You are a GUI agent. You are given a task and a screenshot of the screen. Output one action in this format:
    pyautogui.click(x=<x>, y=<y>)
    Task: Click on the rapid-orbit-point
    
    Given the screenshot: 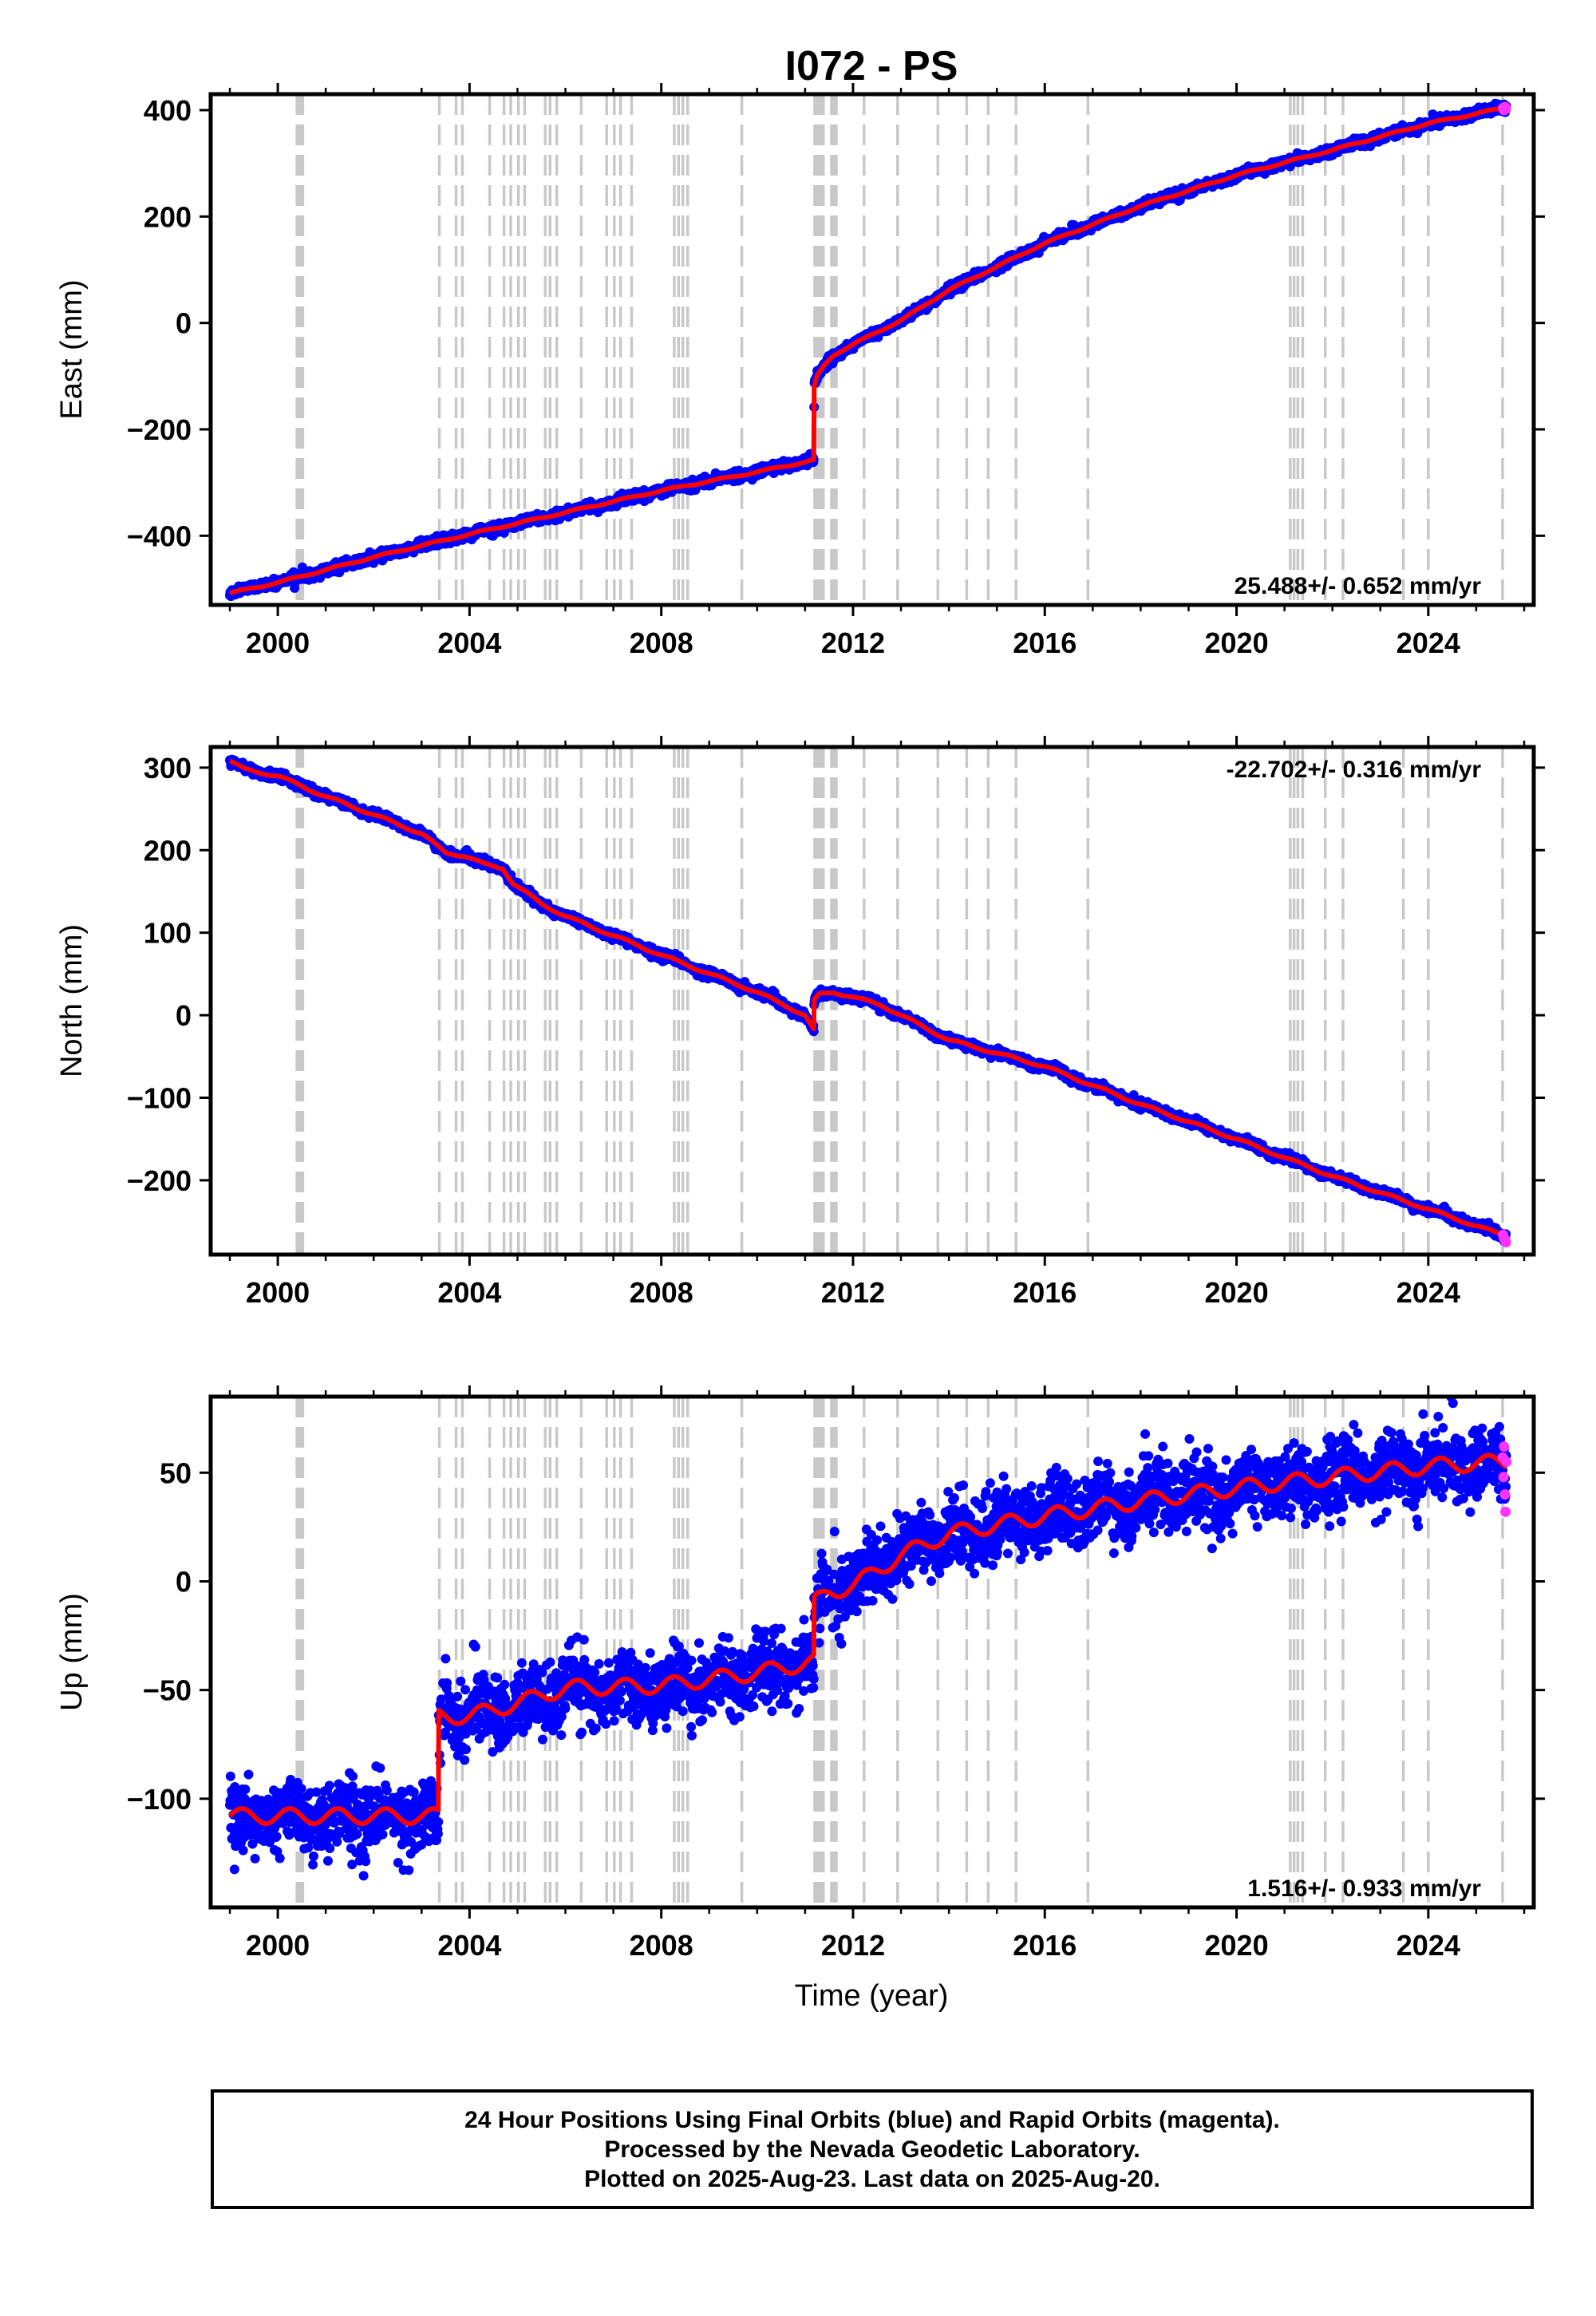 What is the action you would take?
    pyautogui.click(x=1505, y=109)
    